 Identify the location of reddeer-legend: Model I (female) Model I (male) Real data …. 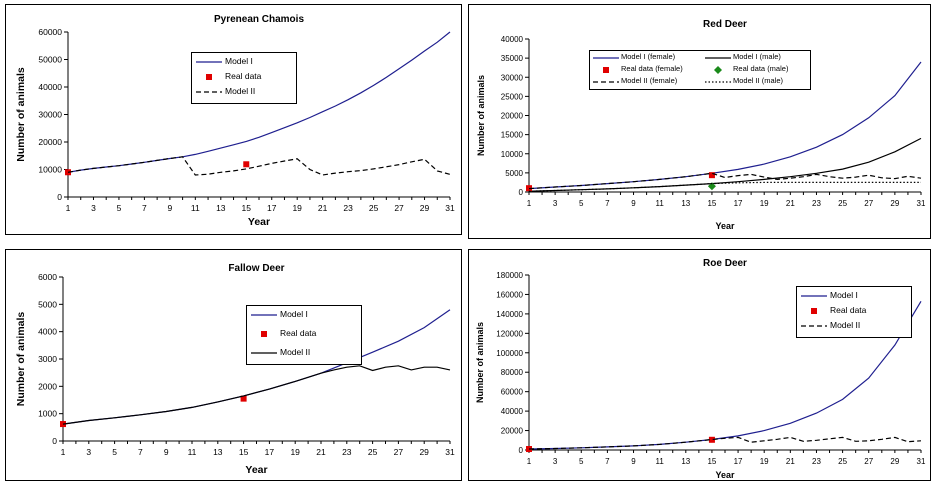
(700, 70).